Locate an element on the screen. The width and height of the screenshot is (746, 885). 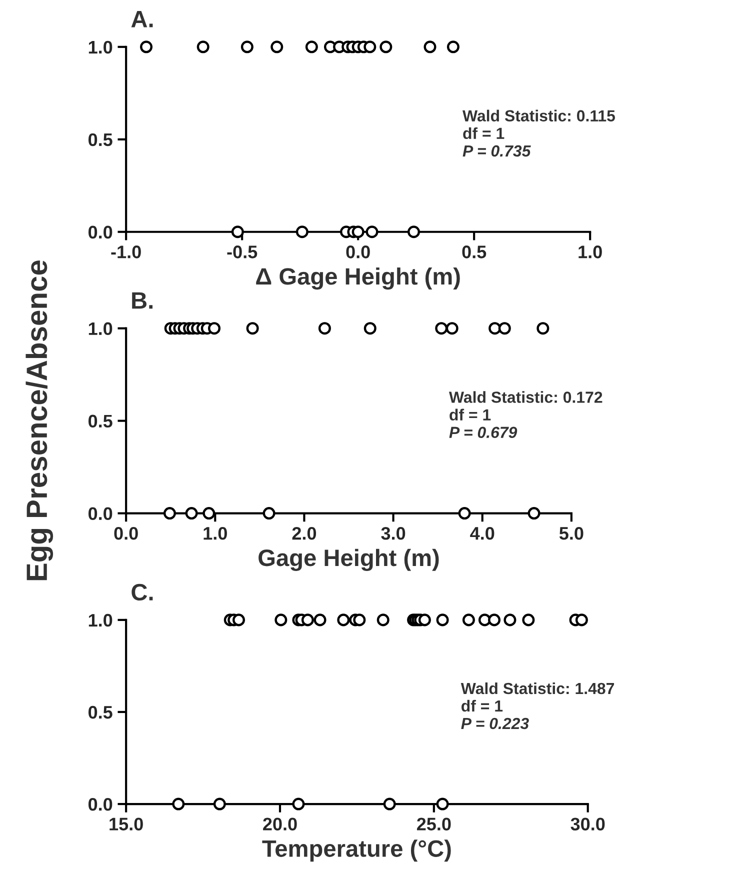
x-tick-label: 15.0 is located at coordinates (126, 824).